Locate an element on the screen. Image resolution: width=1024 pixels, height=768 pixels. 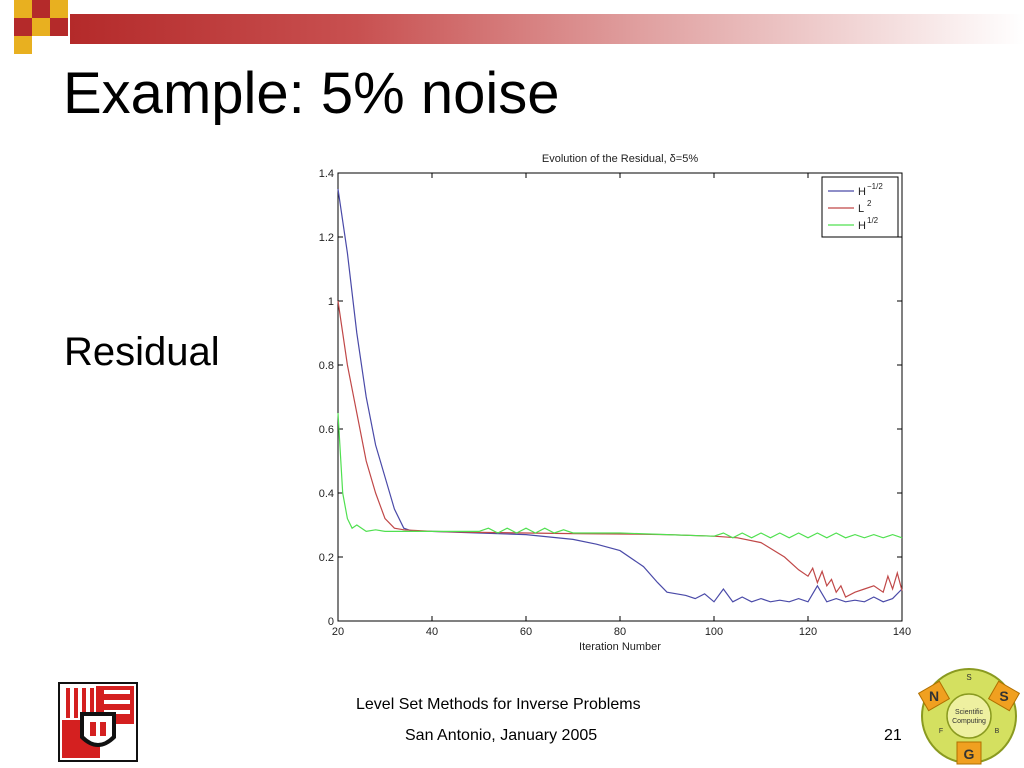
legend-box is located at coordinates (860, 207).